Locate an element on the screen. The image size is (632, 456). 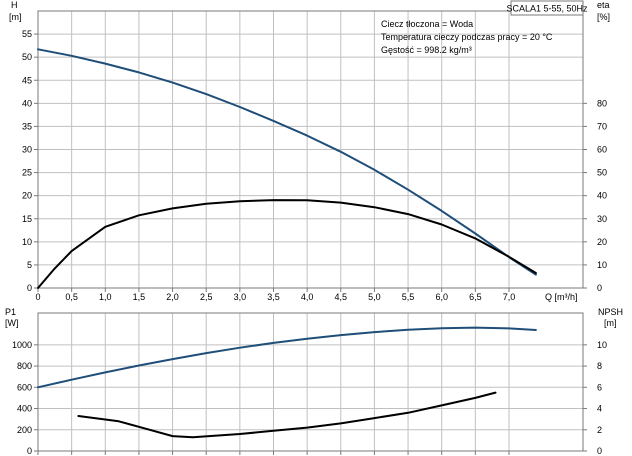
y-left-tick-label: 200 is located at coordinates (24, 430).